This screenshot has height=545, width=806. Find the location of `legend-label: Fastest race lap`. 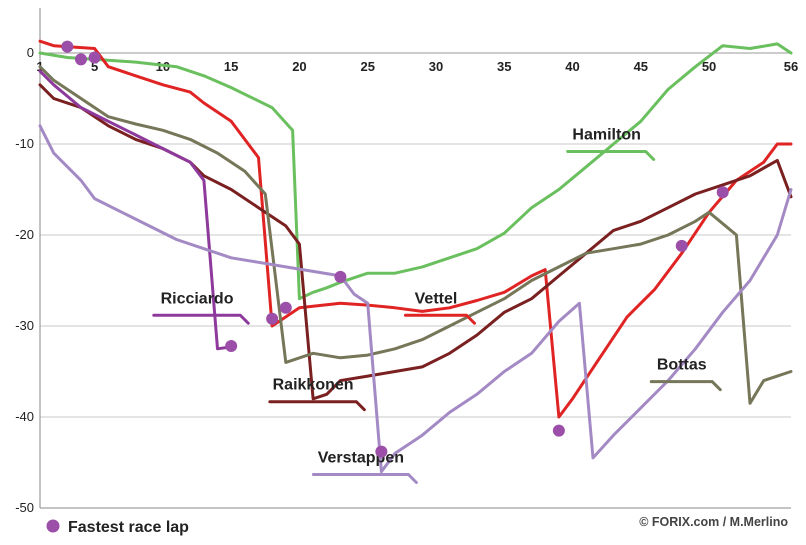

legend-label: Fastest race lap is located at coordinates (128, 527).